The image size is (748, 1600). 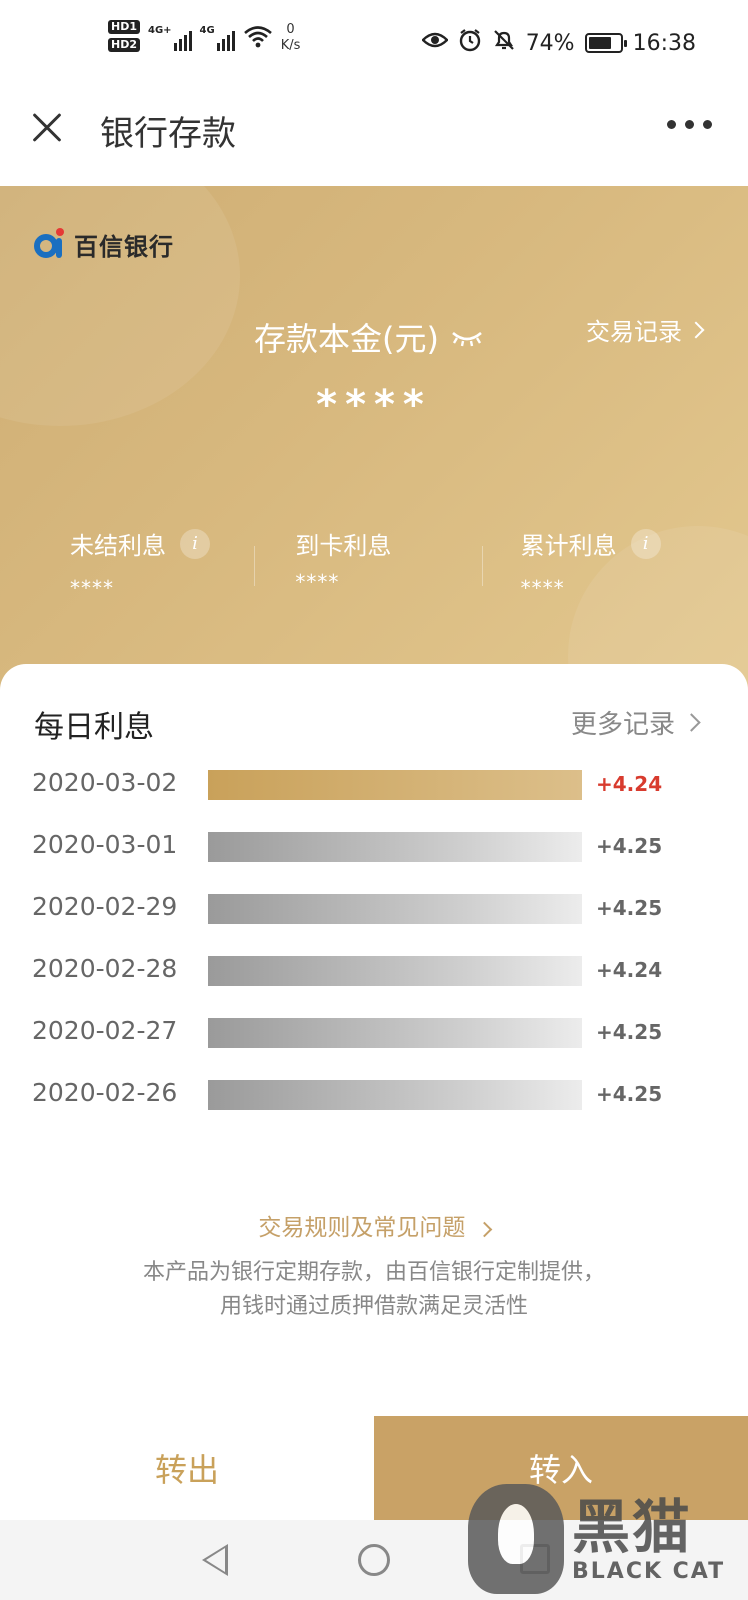 What do you see at coordinates (290, 45) in the screenshot?
I see `speed-unit: K/s` at bounding box center [290, 45].